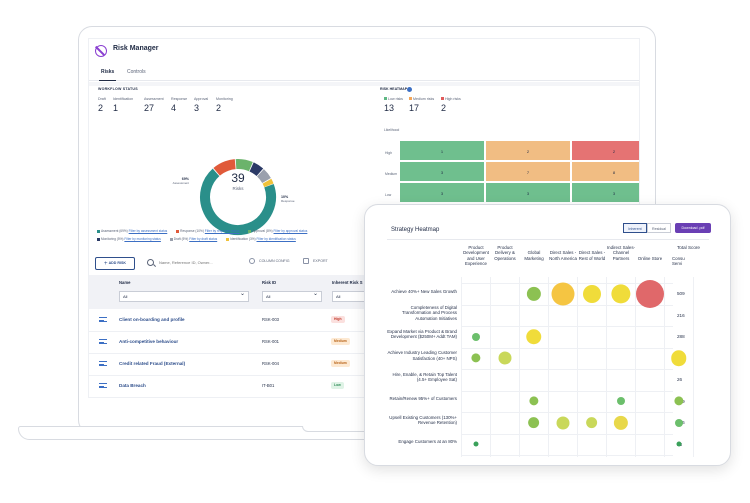  What do you see at coordinates (393, 105) in the screenshot?
I see `risk-count-low: Low risks 13` at bounding box center [393, 105].